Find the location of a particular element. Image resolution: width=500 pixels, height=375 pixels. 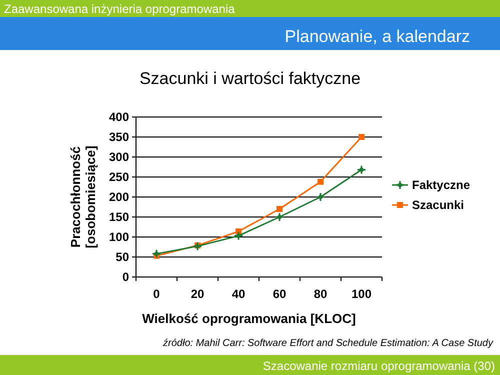

y-tick-label: 350 is located at coordinates (119, 137).